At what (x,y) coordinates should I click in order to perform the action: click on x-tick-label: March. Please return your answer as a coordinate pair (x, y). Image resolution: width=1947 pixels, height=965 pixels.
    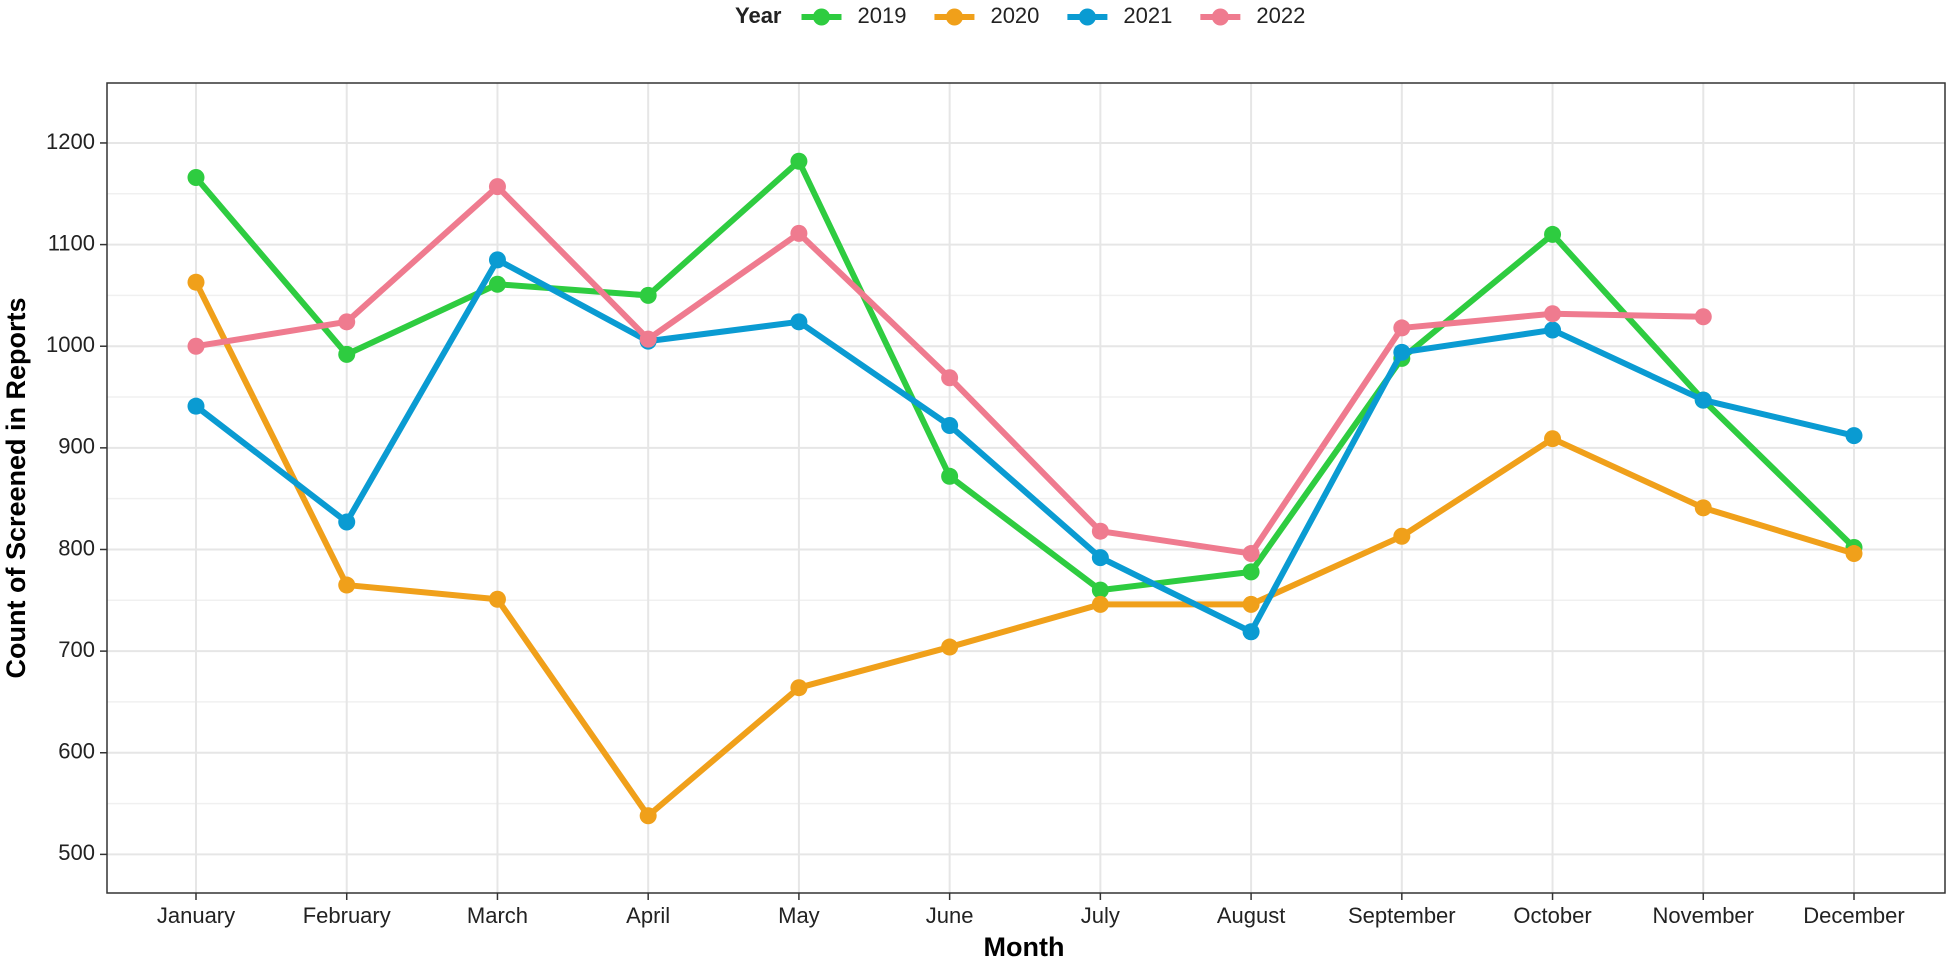
    Looking at the image, I should click on (497, 915).